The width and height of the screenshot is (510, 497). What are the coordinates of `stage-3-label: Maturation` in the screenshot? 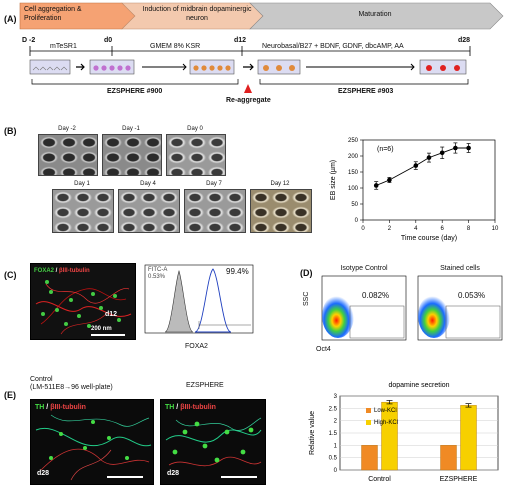 It's located at (375, 14).